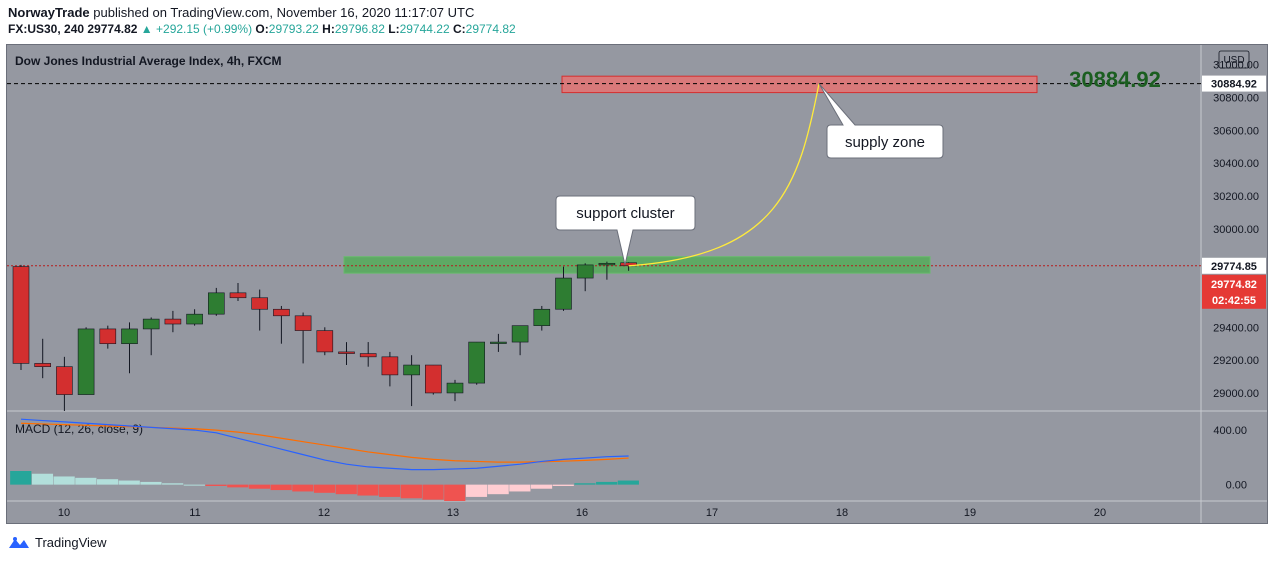 This screenshot has height=561, width=1274. Describe the element at coordinates (49, 12) in the screenshot. I see `author-name: NorwayTrade` at that location.